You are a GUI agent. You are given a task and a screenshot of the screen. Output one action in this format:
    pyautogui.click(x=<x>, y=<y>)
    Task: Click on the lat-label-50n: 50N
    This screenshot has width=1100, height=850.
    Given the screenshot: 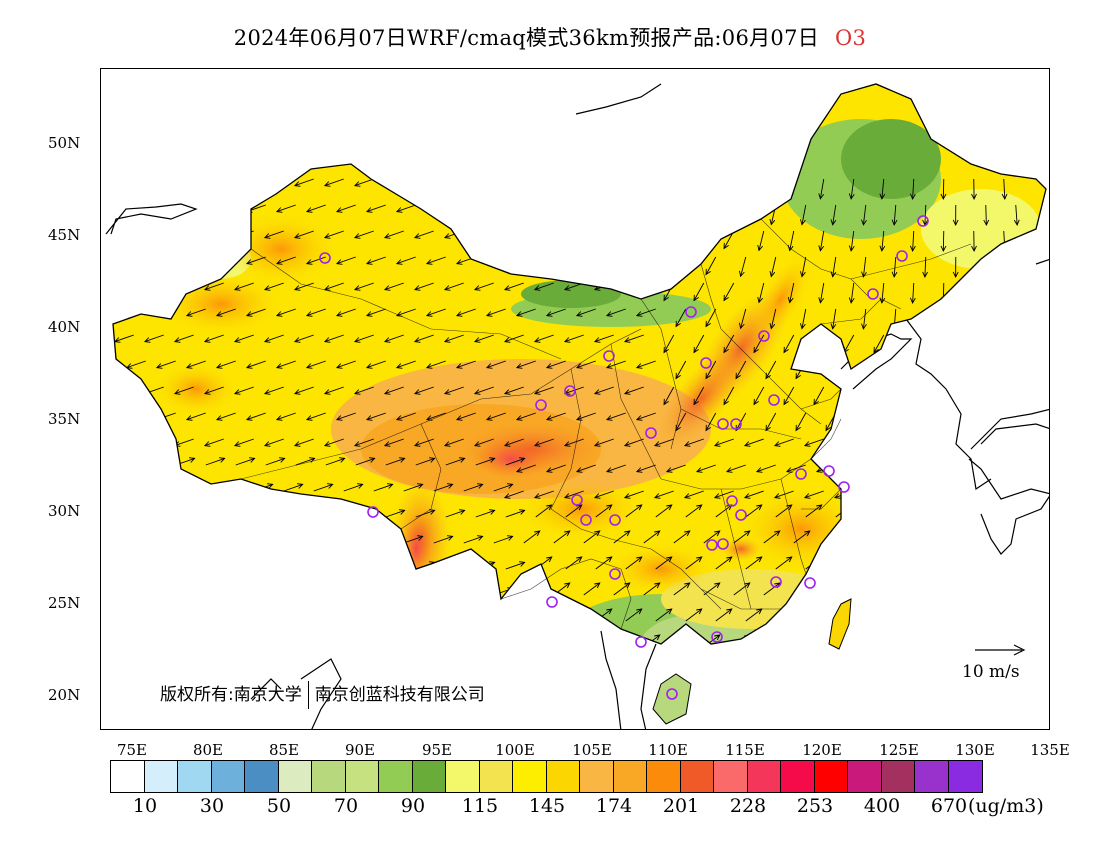 What is the action you would take?
    pyautogui.click(x=64, y=143)
    